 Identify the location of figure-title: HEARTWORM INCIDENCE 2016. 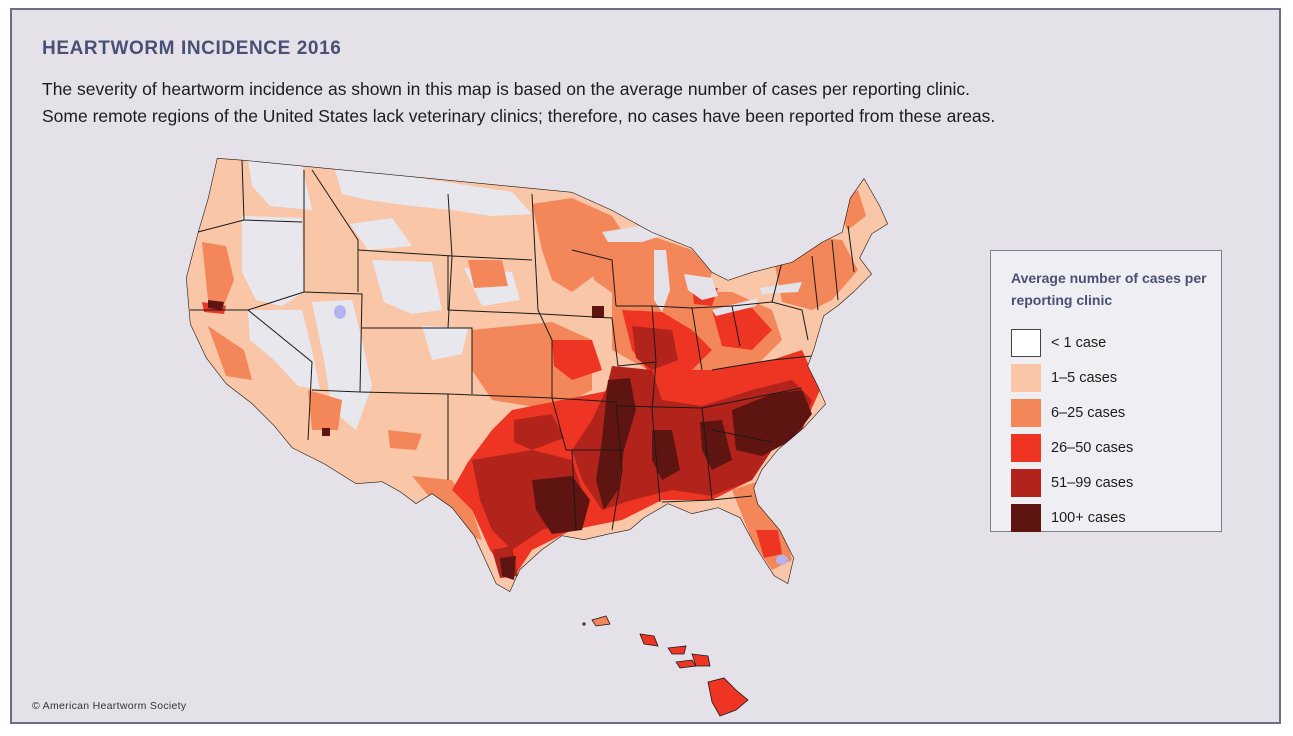
(192, 48).